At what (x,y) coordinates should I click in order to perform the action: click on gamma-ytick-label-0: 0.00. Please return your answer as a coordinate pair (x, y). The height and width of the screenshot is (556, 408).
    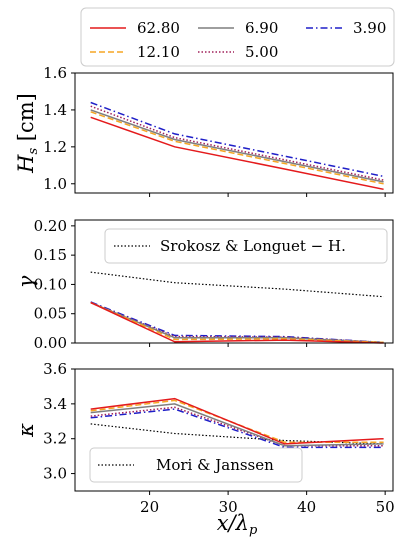
    Looking at the image, I should click on (50, 343).